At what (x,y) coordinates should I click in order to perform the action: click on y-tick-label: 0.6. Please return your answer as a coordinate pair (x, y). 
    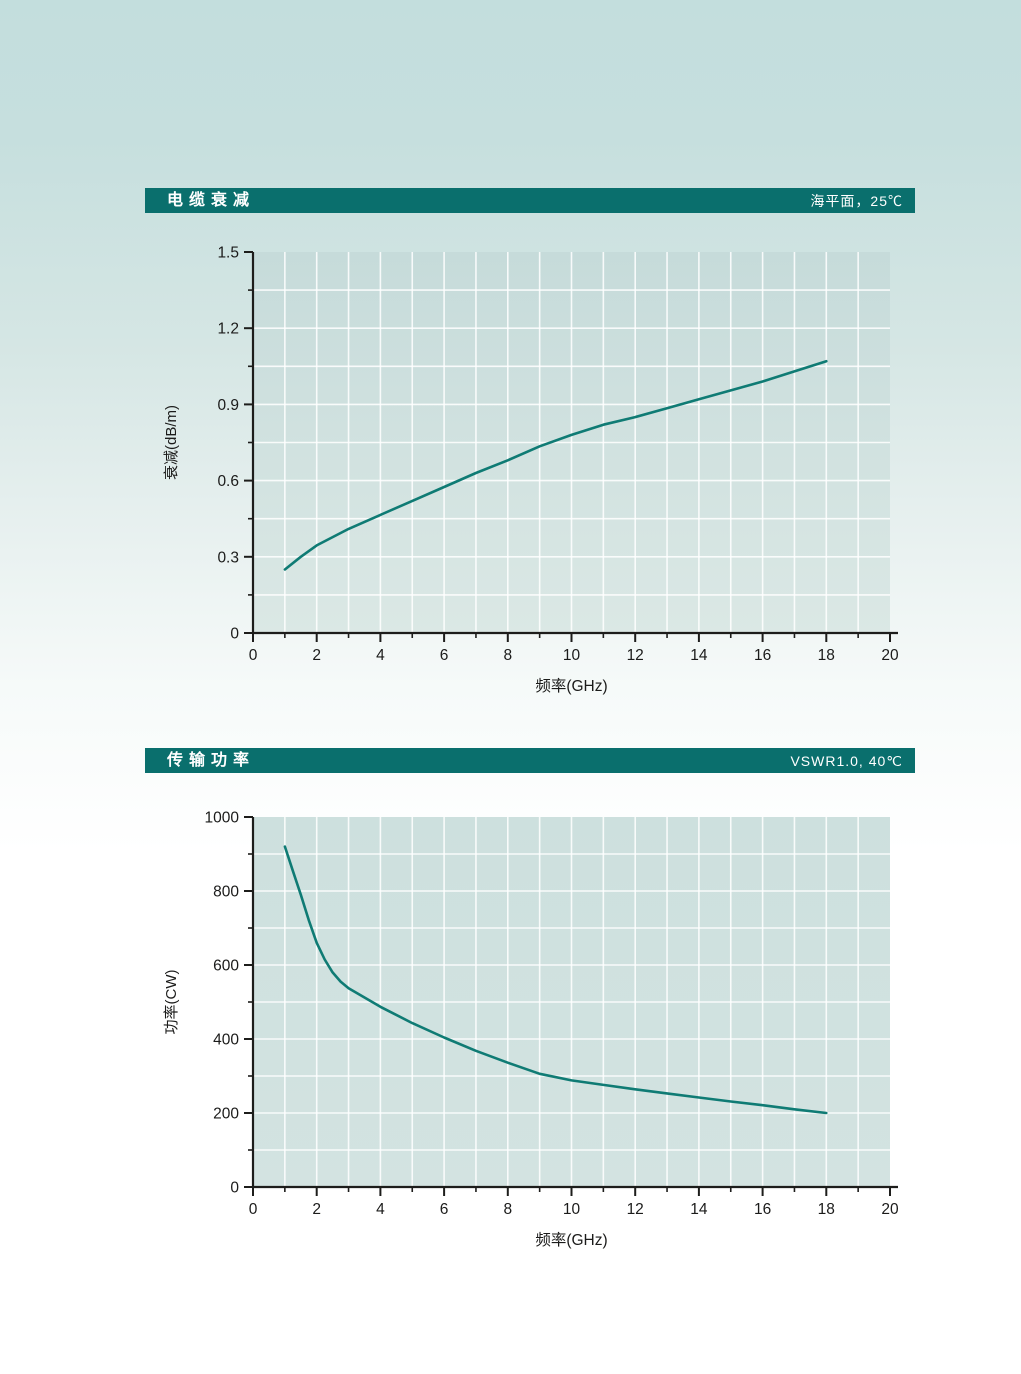
    Looking at the image, I should click on (228, 481).